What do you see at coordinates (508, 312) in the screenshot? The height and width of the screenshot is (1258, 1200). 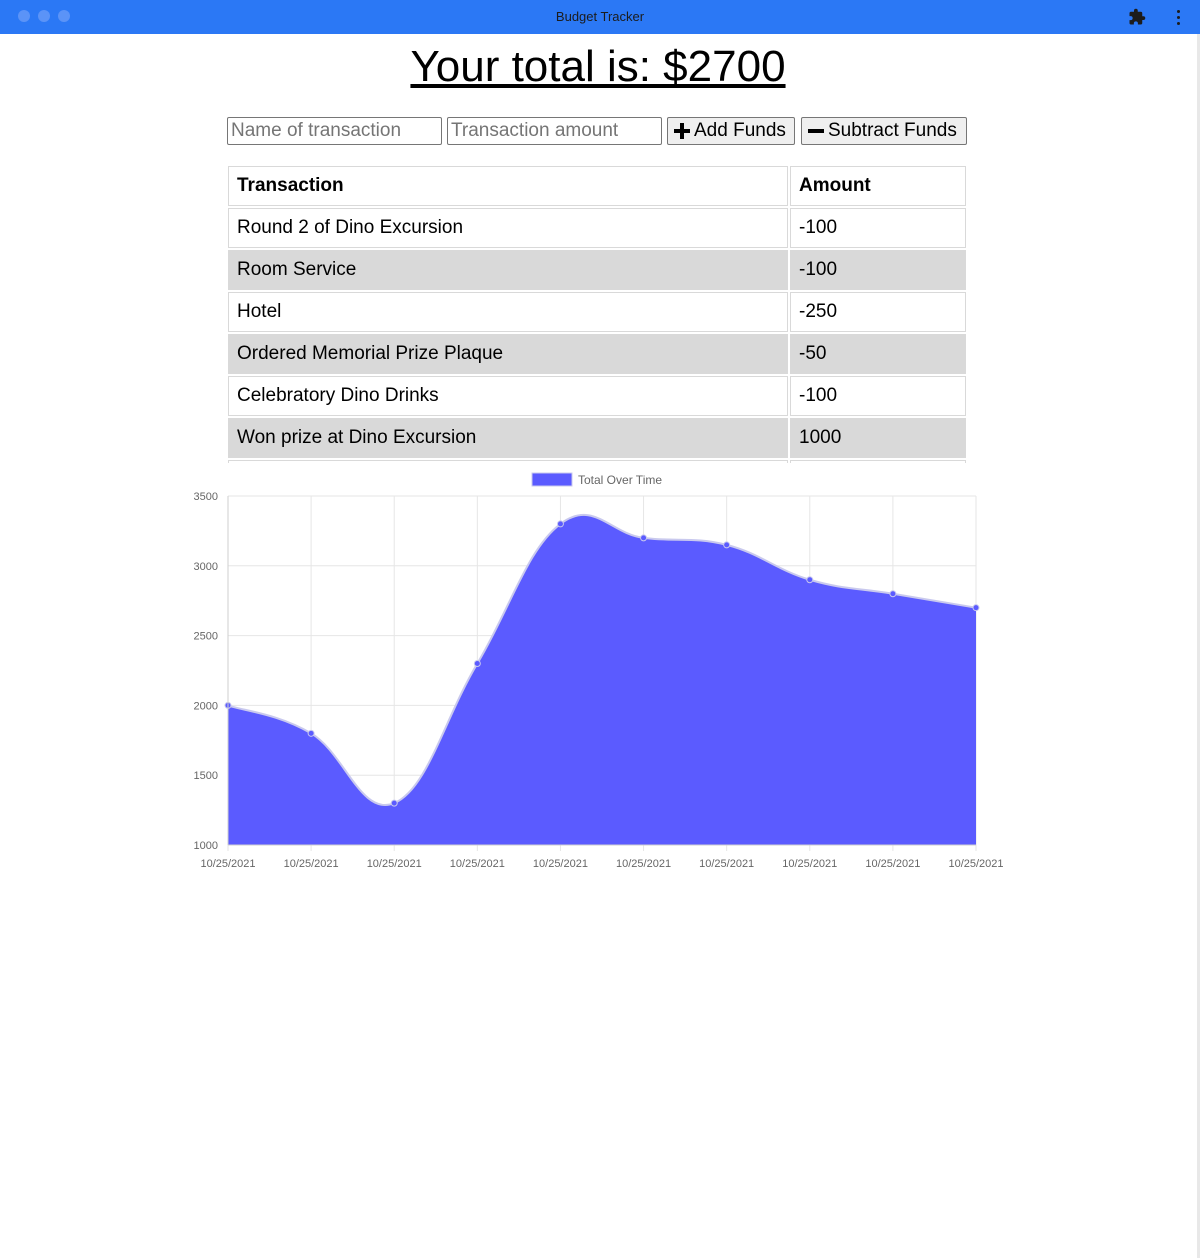 I see `transaction-name: Hotel` at bounding box center [508, 312].